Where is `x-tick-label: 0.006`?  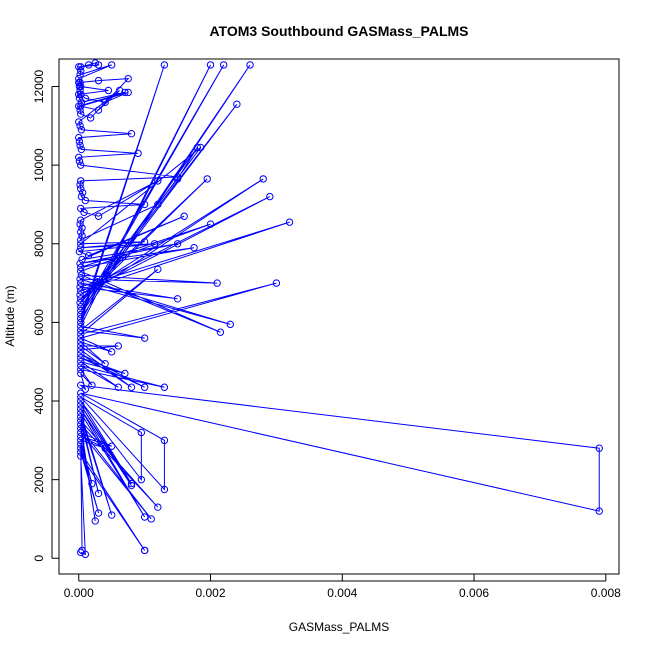
x-tick-label: 0.006 is located at coordinates (474, 593).